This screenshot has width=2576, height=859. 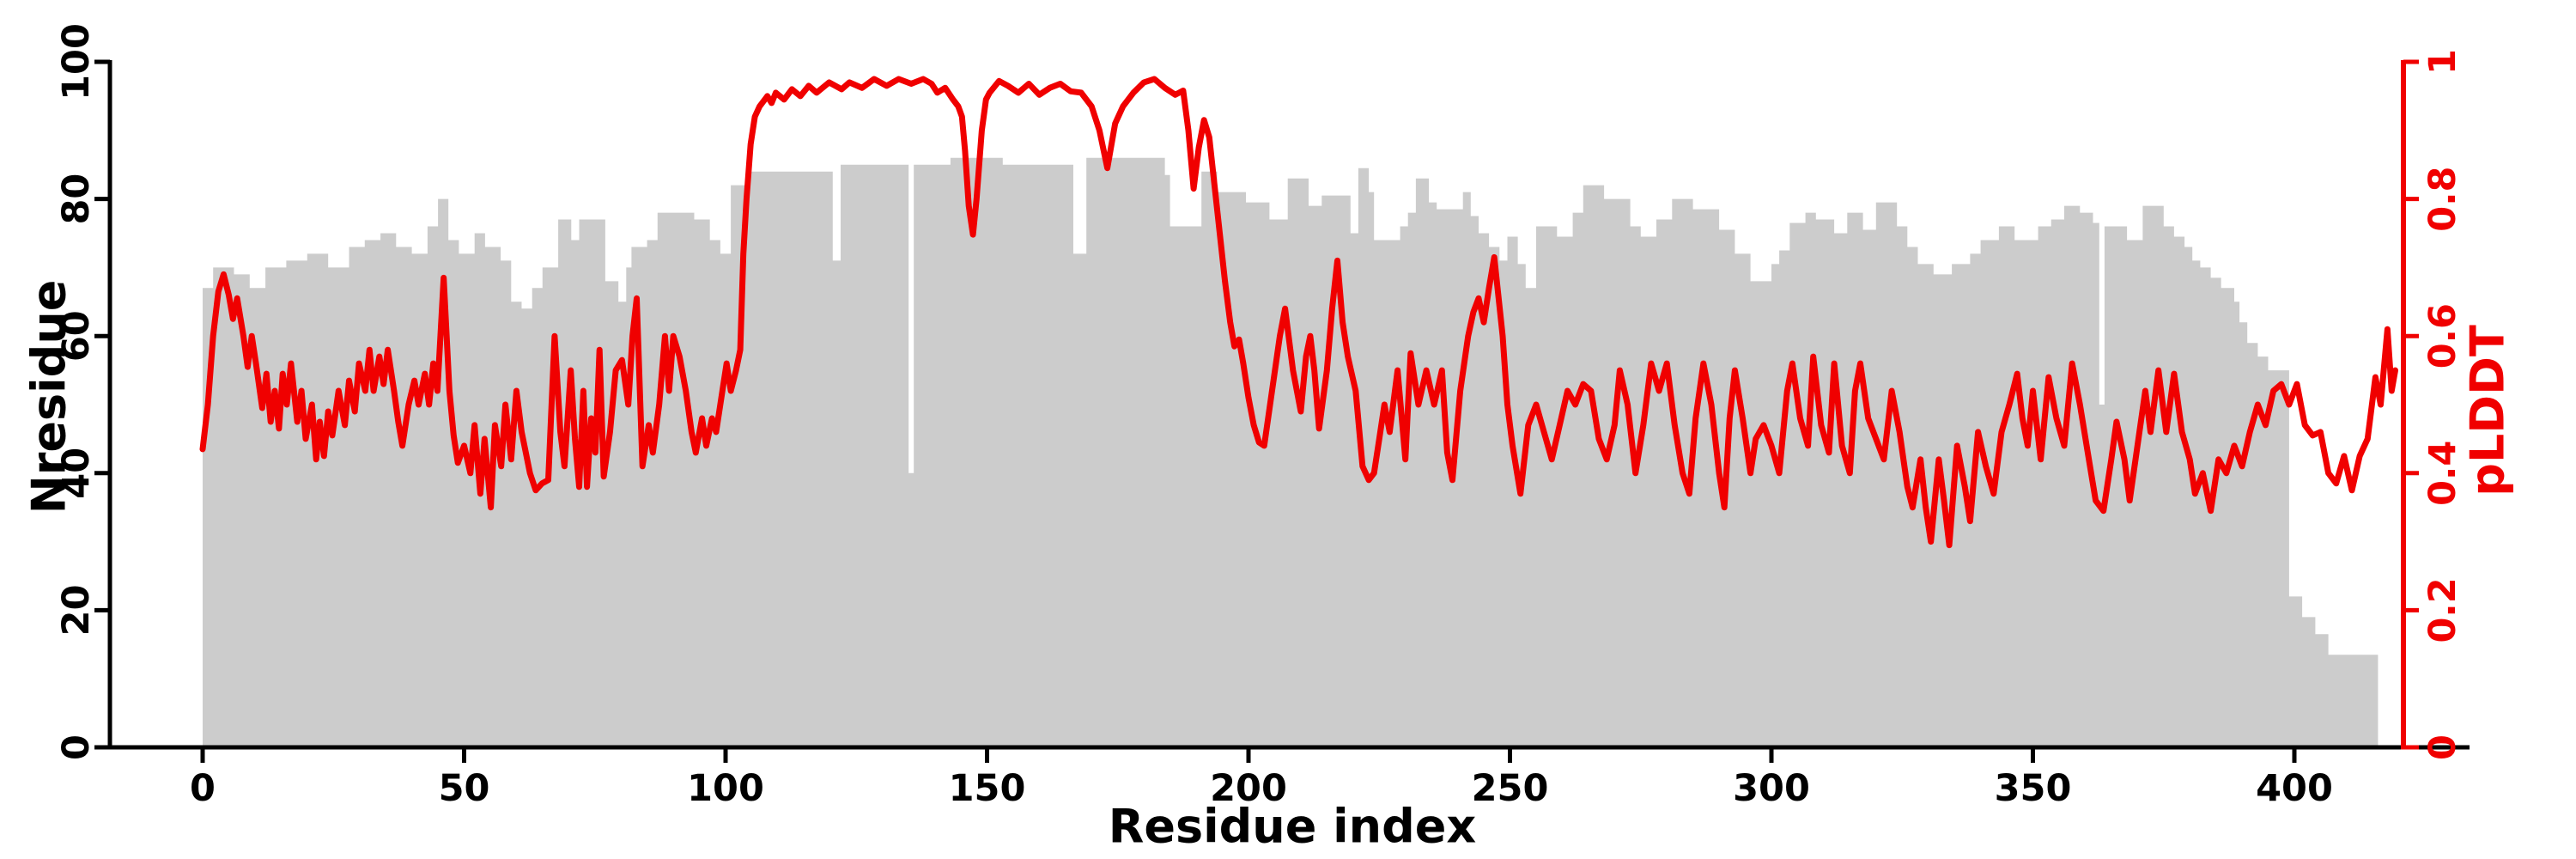 I want to click on y-axis-left-tick-label: 40, so click(x=77, y=473).